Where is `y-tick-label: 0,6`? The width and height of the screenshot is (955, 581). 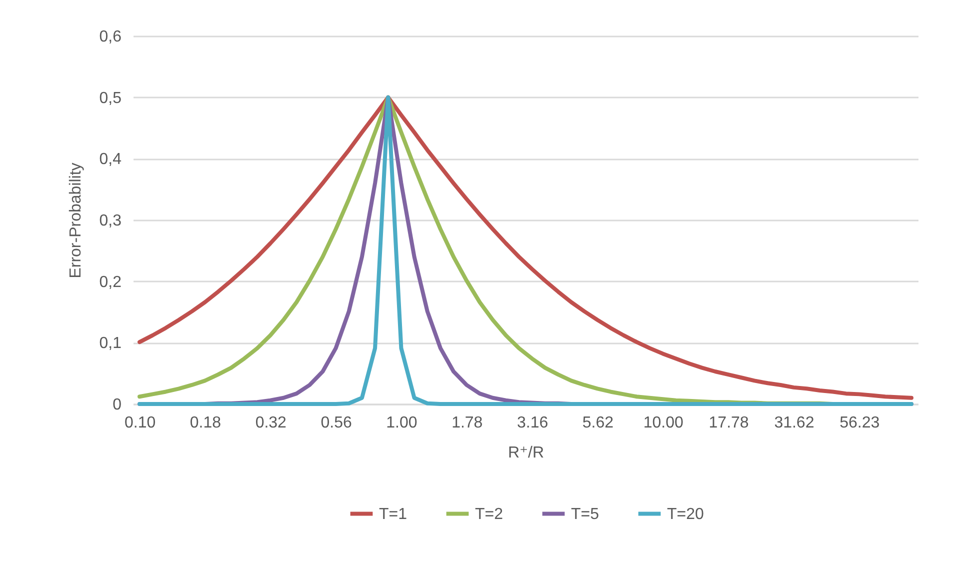 y-tick-label: 0,6 is located at coordinates (110, 37).